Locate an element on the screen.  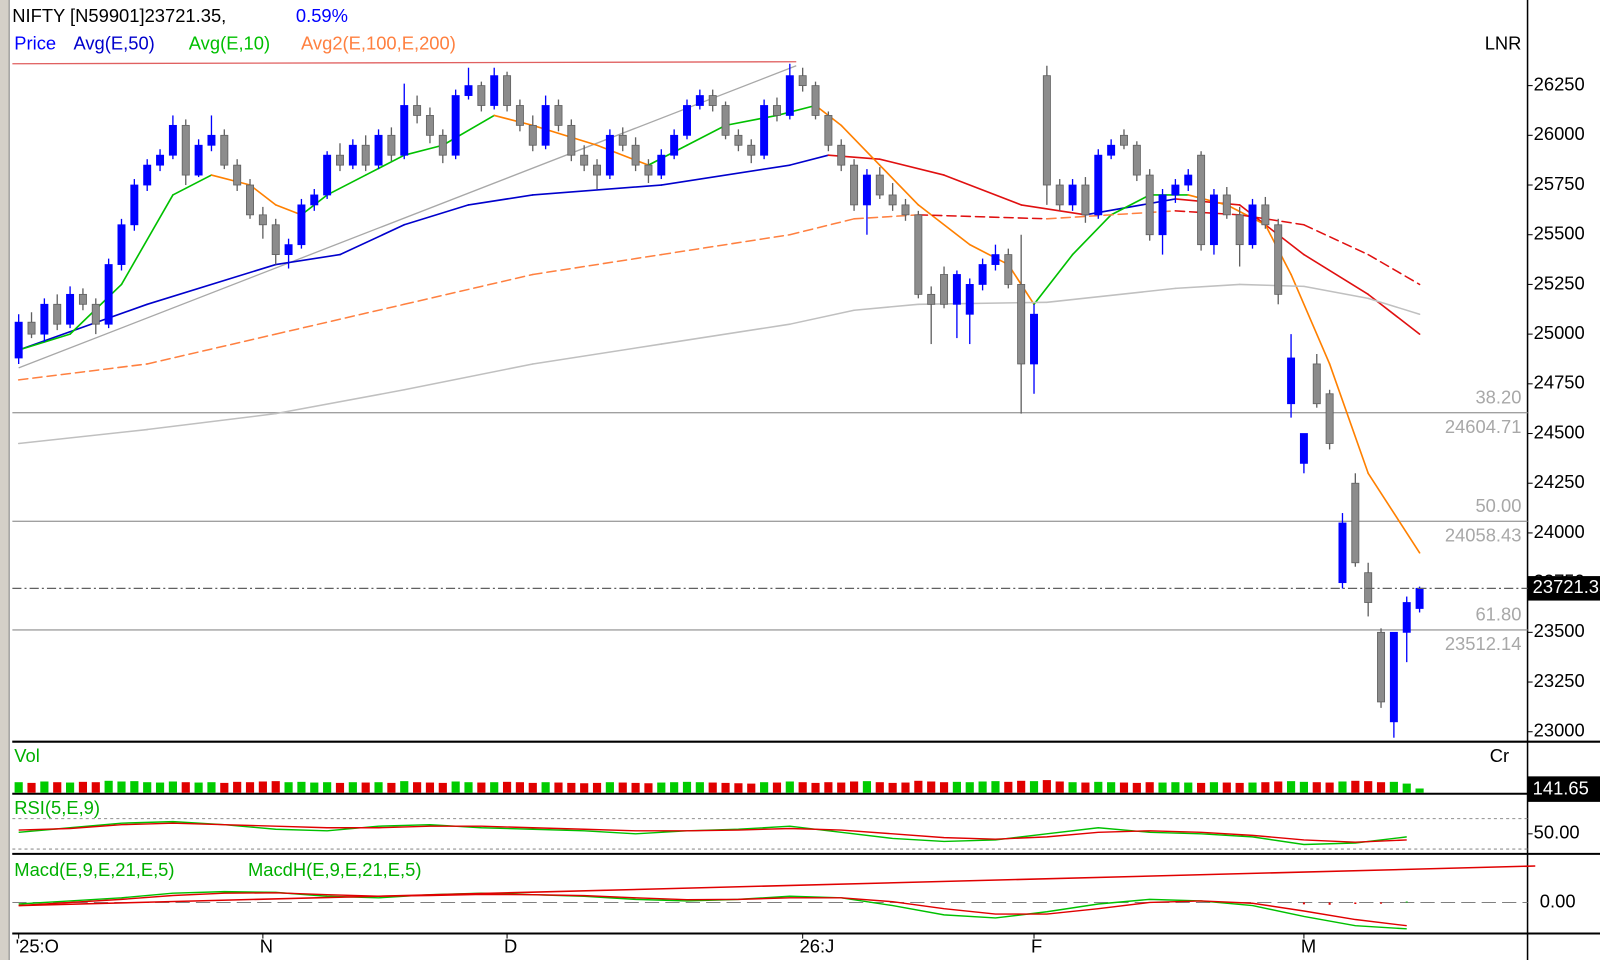
y-tick-label: 24500 is located at coordinates (1559, 431).